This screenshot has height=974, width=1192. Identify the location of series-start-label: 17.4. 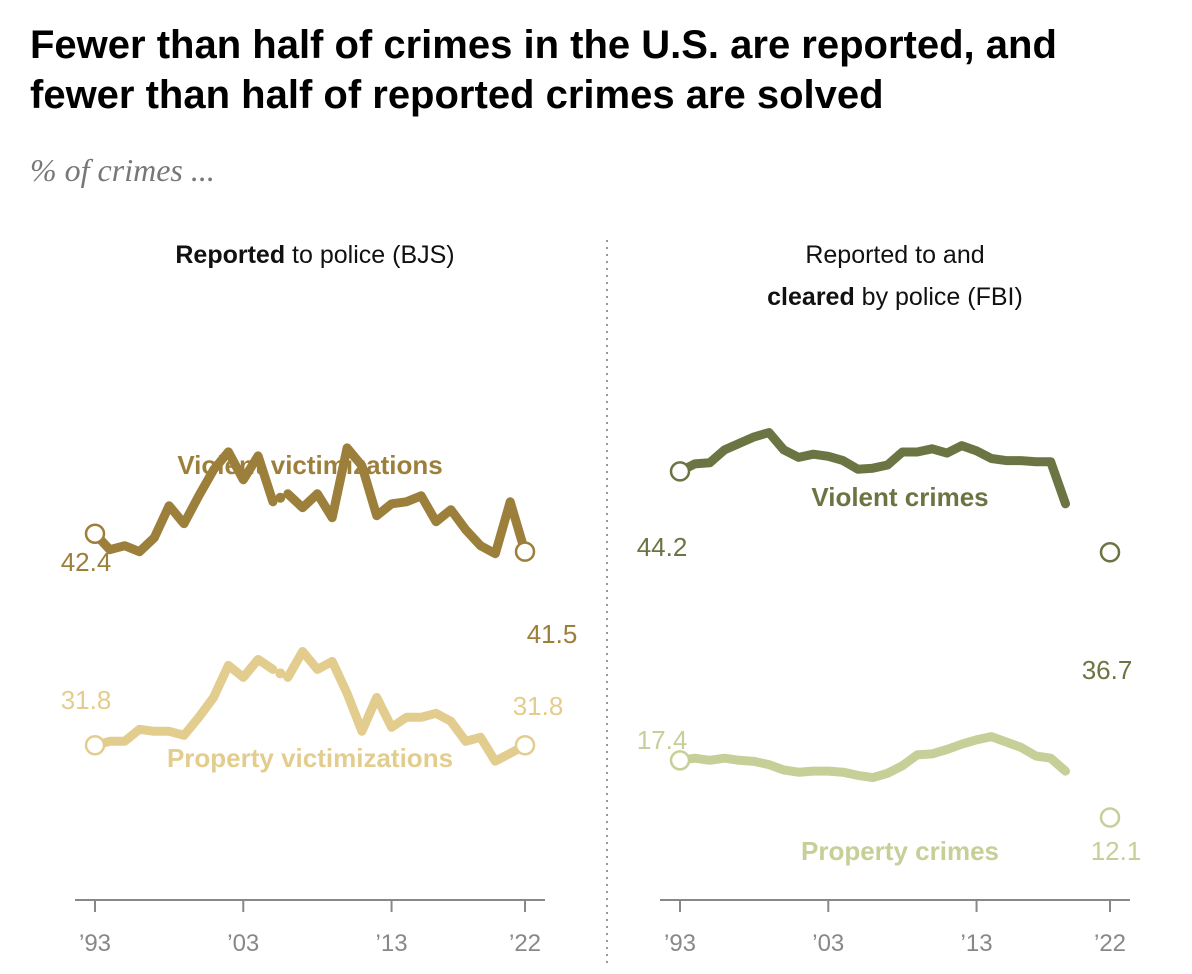
(662, 740).